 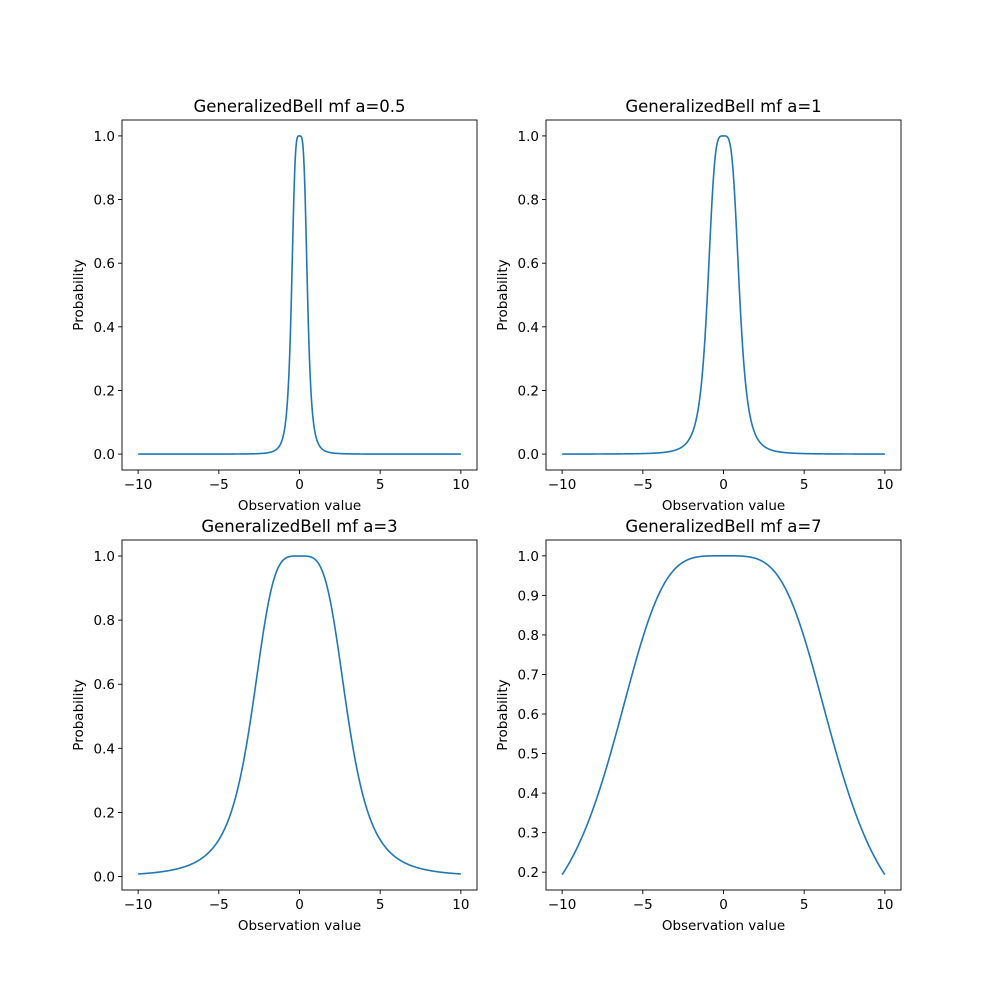 What do you see at coordinates (528, 675) in the screenshot?
I see `y-tick-label: 0.7` at bounding box center [528, 675].